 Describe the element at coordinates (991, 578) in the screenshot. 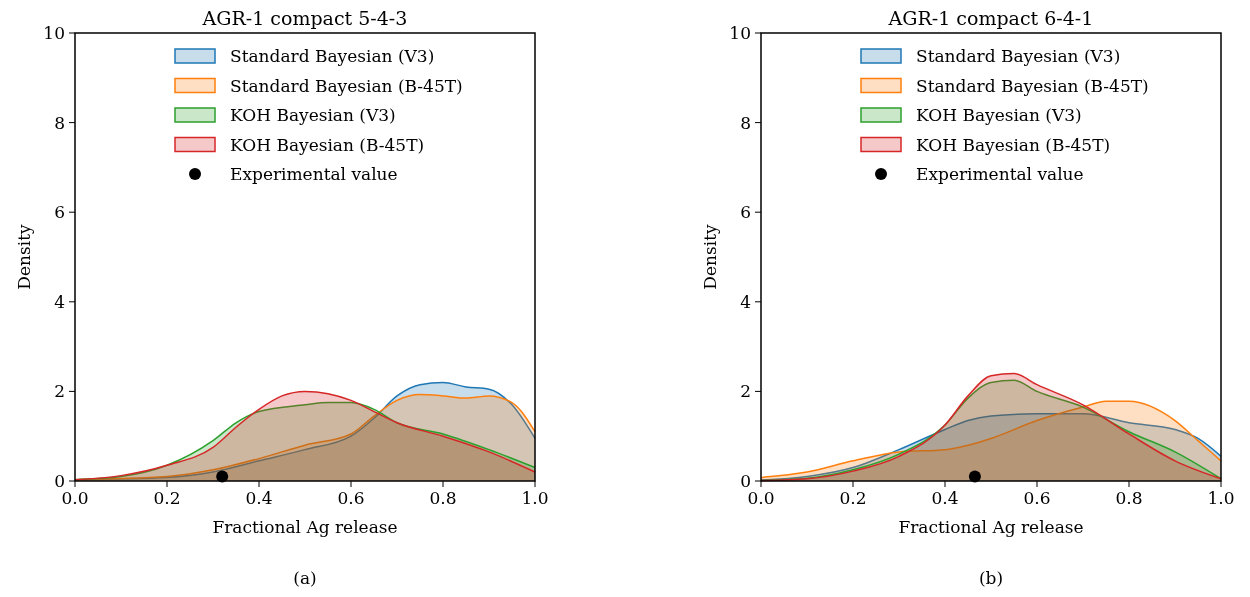

I see `text: (b)` at that location.